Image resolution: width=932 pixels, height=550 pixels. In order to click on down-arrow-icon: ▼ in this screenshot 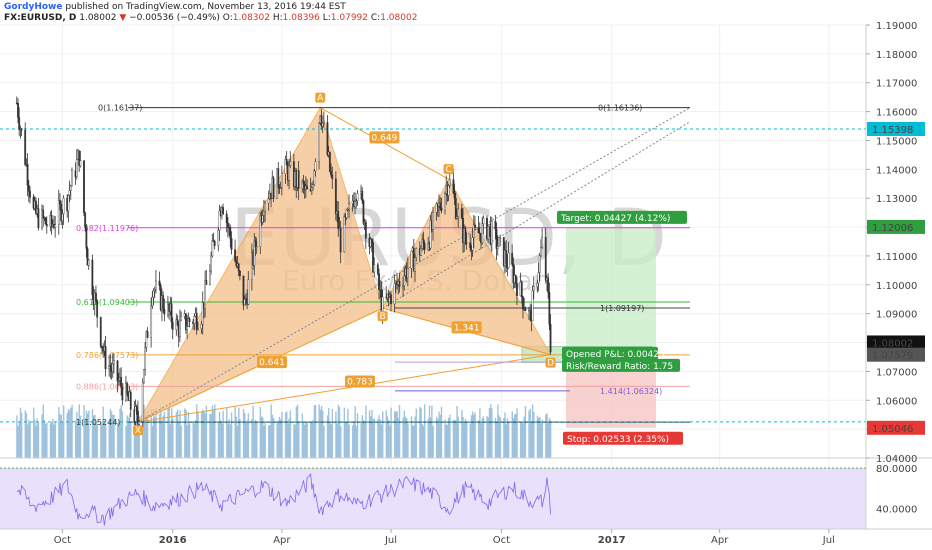, I will do `click(123, 18)`.